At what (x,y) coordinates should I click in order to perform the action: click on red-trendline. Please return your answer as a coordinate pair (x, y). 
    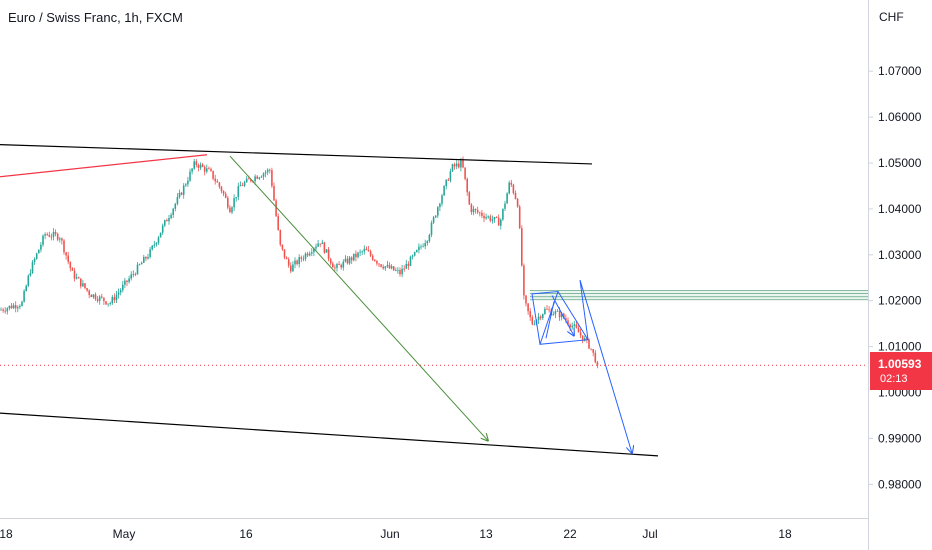
    Looking at the image, I should click on (104, 166).